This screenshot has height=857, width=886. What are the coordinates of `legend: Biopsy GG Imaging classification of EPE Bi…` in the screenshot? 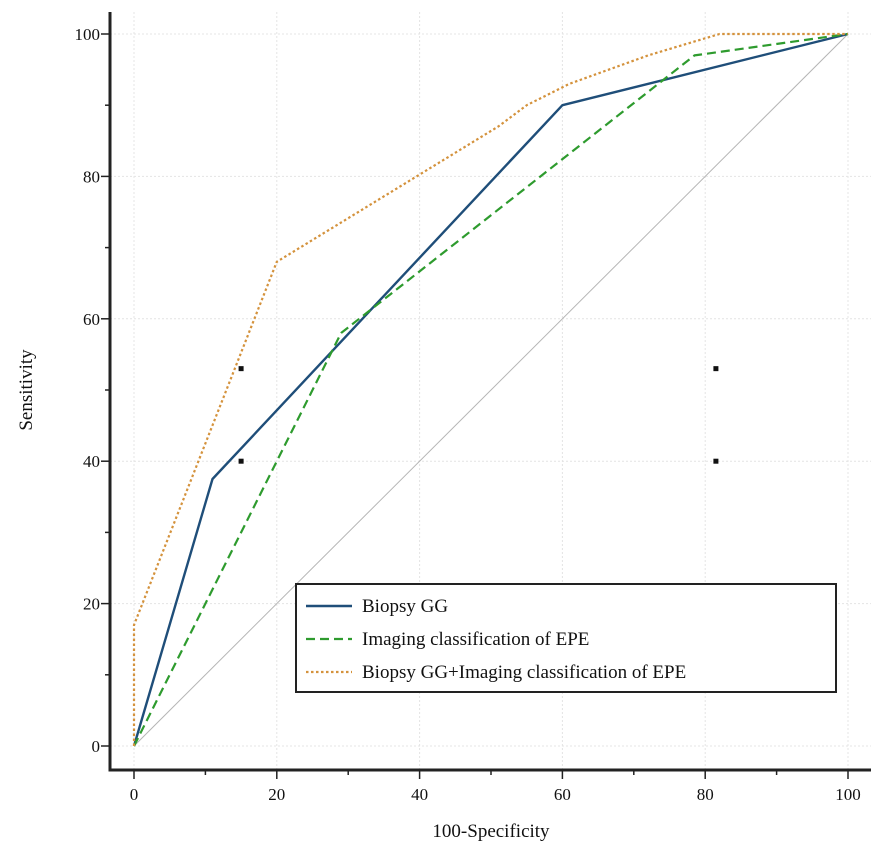 It's located at (566, 638).